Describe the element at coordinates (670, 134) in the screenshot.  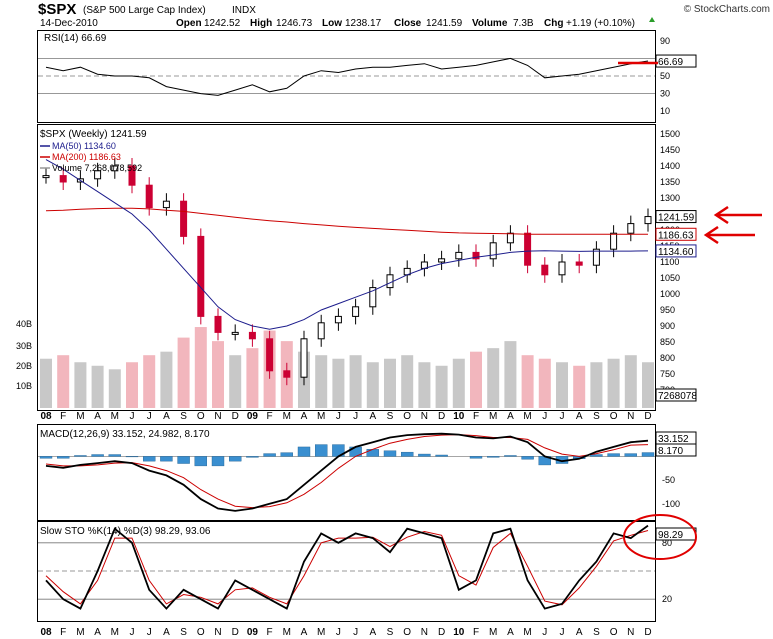
I see `price-tick-label: 1500` at that location.